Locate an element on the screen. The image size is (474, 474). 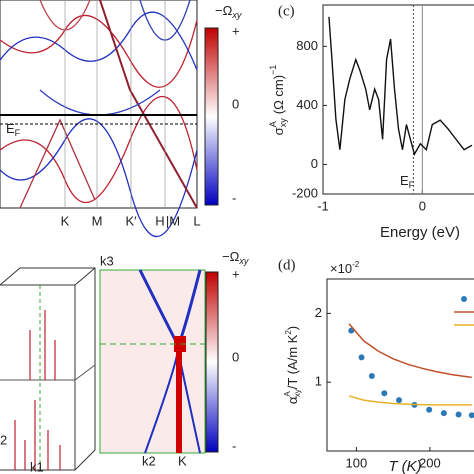
k-label: H is located at coordinates (159, 220).